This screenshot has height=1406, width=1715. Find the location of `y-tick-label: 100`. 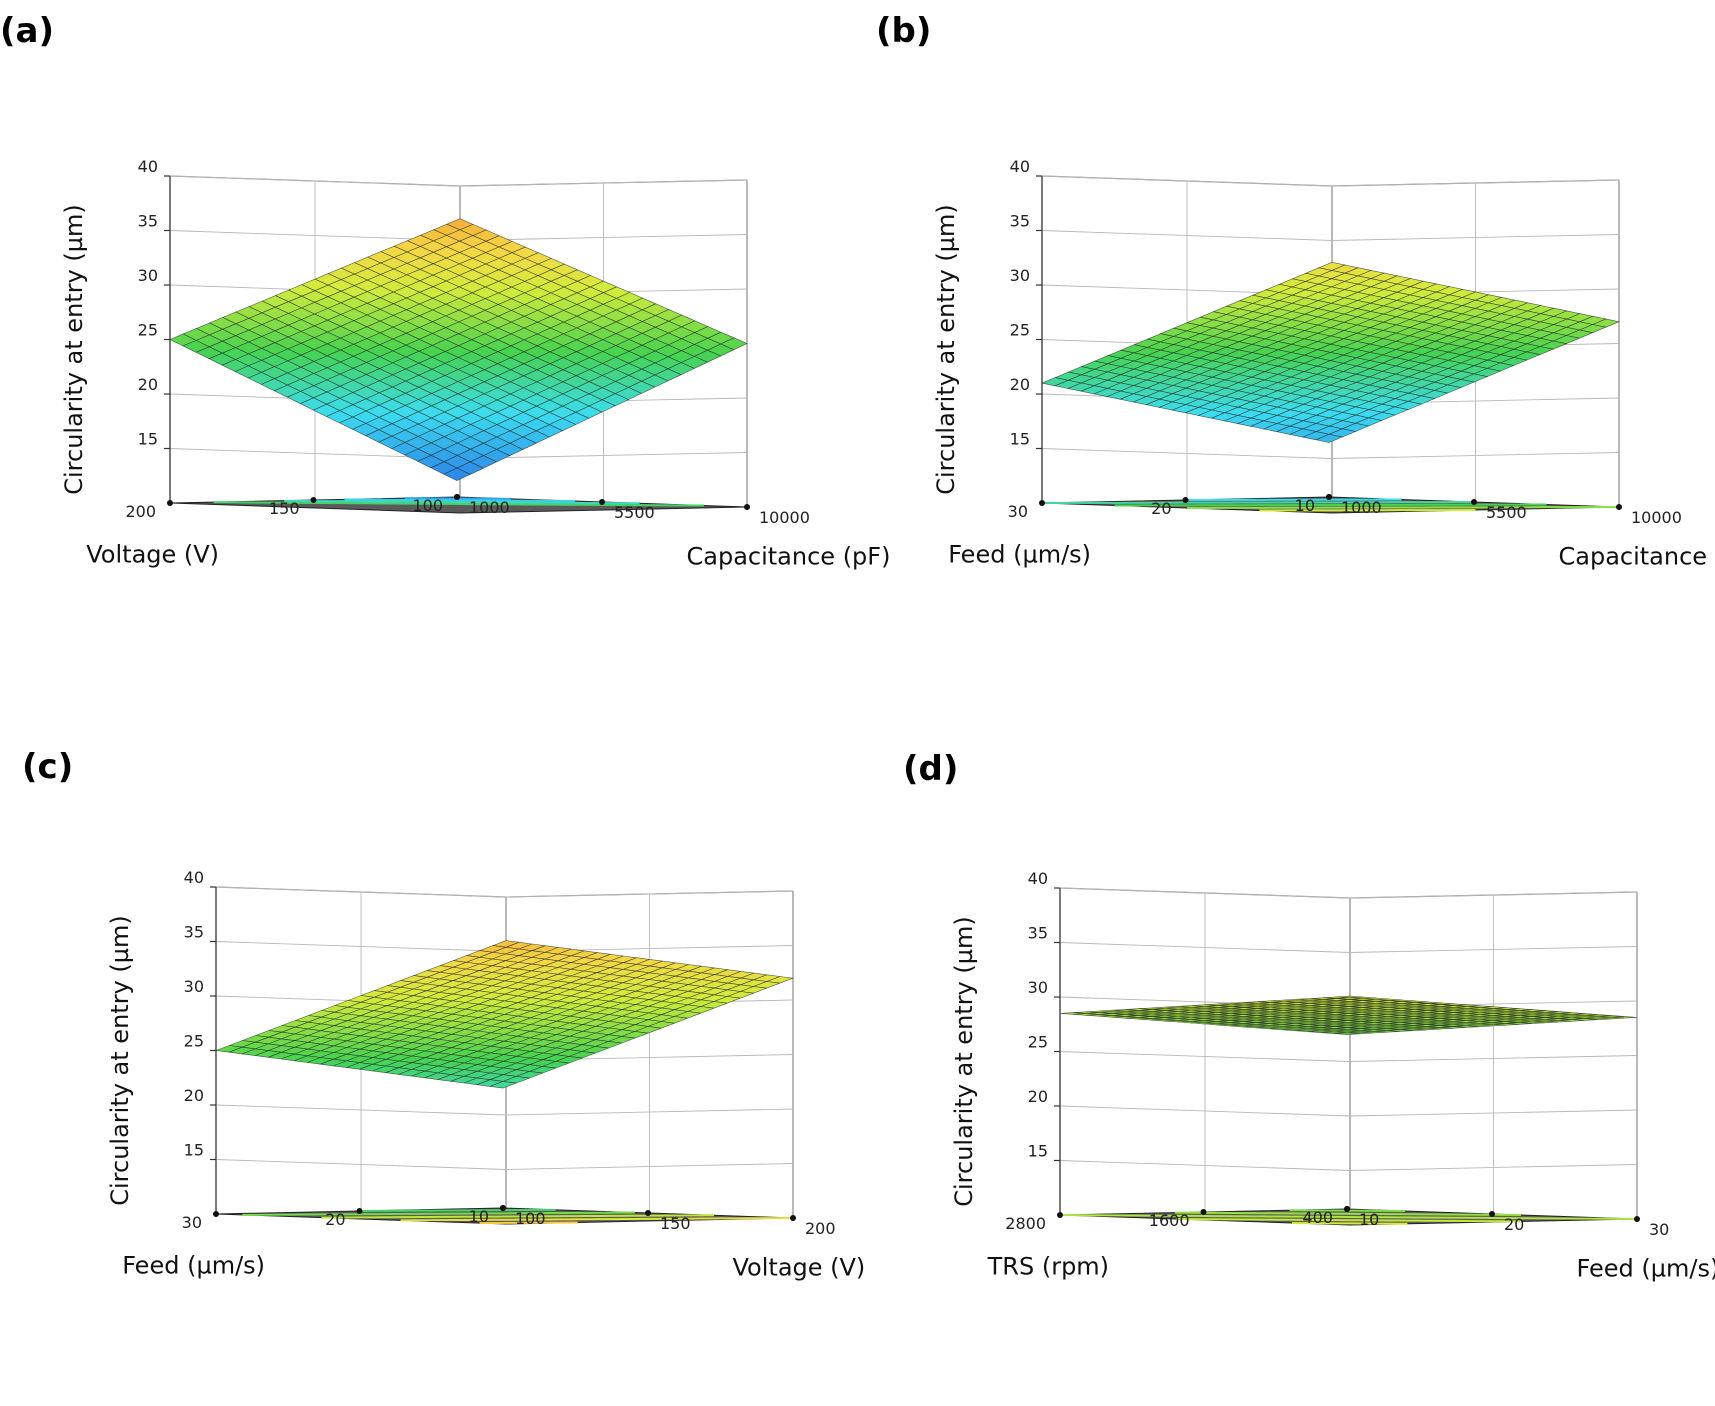

y-tick-label: 100 is located at coordinates (530, 1218).